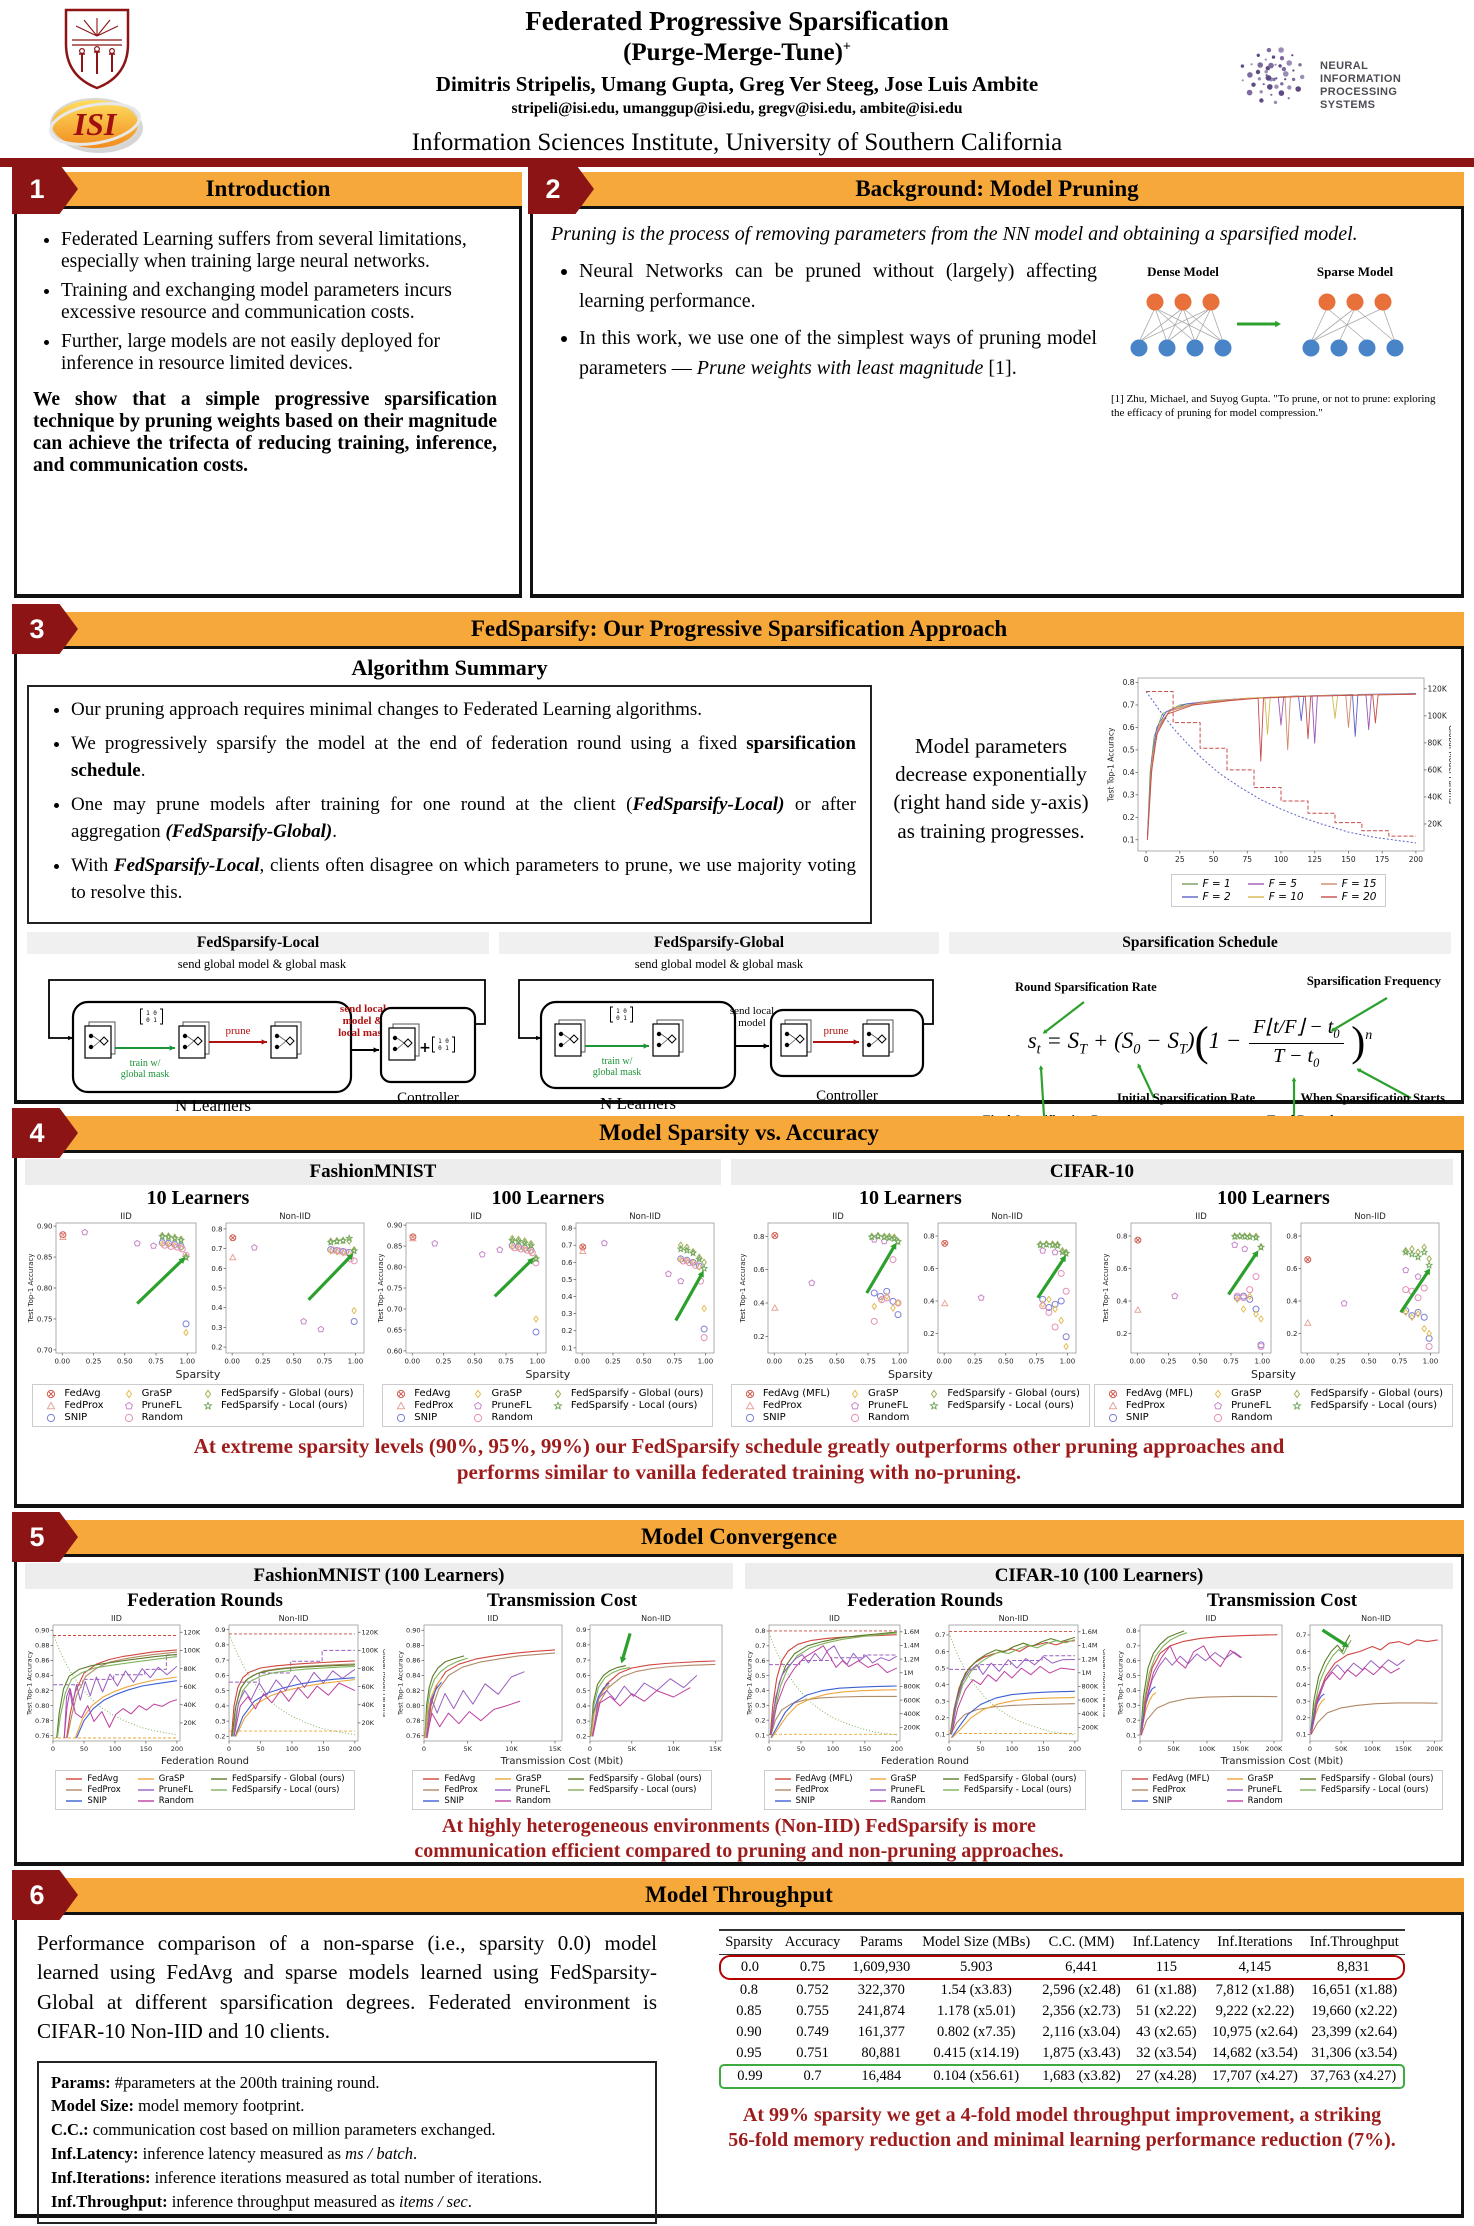 The width and height of the screenshot is (1474, 2226). I want to click on legend-item: FedSparsify - Local (ours), so click(1002, 1405).